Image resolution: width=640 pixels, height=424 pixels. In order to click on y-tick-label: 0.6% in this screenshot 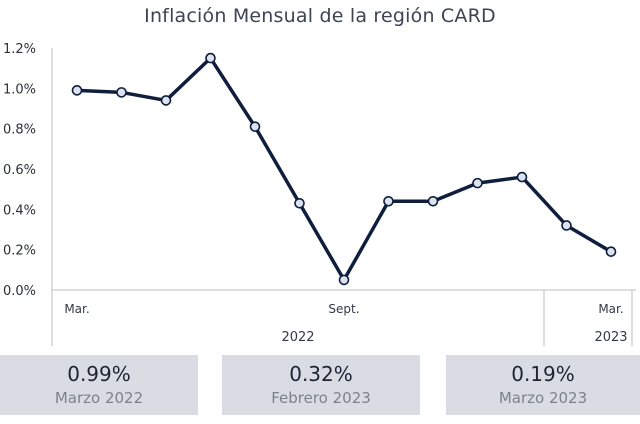, I will do `click(19, 170)`.